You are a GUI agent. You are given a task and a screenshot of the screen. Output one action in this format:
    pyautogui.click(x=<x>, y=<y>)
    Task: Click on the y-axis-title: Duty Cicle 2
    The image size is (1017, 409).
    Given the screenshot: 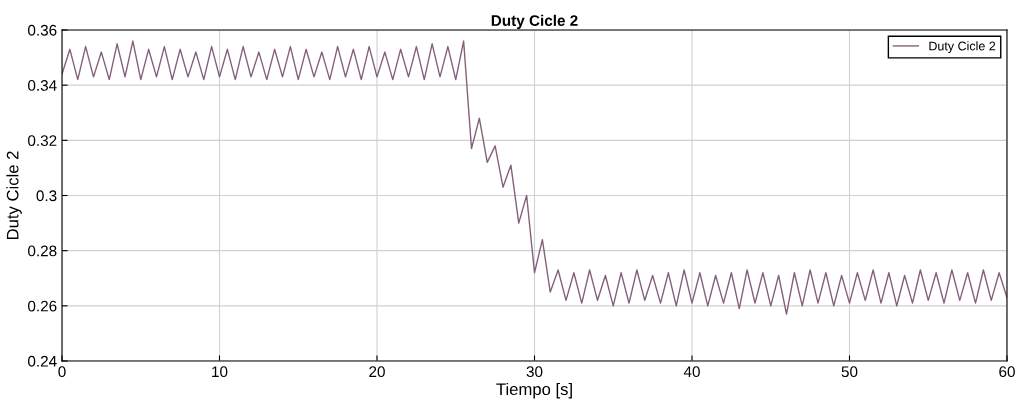 What is the action you would take?
    pyautogui.click(x=14, y=195)
    